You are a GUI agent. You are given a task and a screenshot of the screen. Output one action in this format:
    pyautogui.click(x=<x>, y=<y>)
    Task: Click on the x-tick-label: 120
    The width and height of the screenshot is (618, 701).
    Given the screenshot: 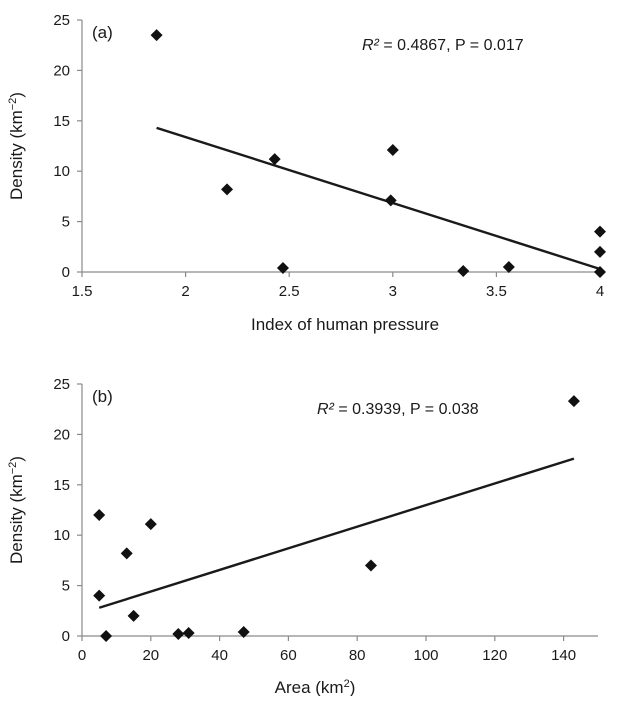 What is the action you would take?
    pyautogui.click(x=494, y=655)
    